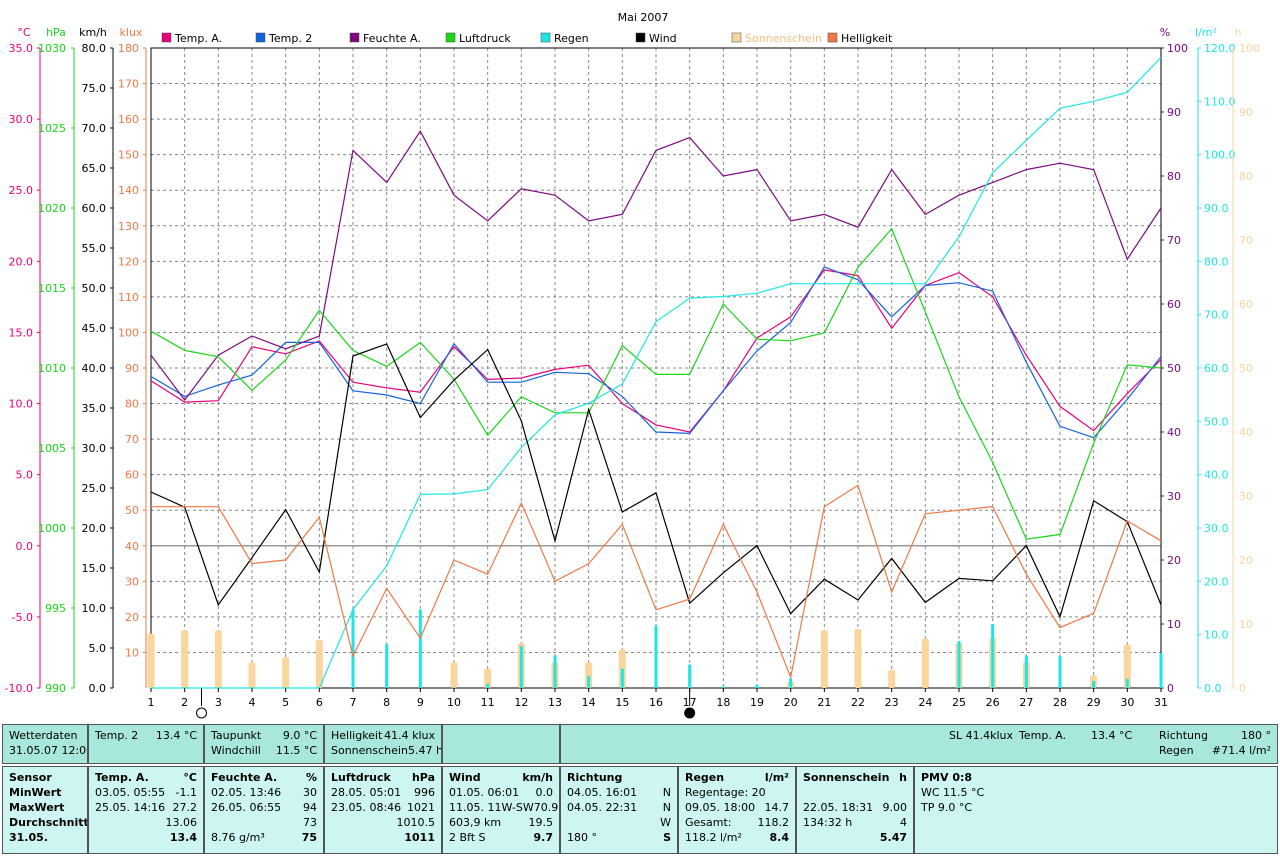 This screenshot has width=1280, height=856. Describe the element at coordinates (1026, 702) in the screenshot. I see `x-tick-label: 27` at that location.